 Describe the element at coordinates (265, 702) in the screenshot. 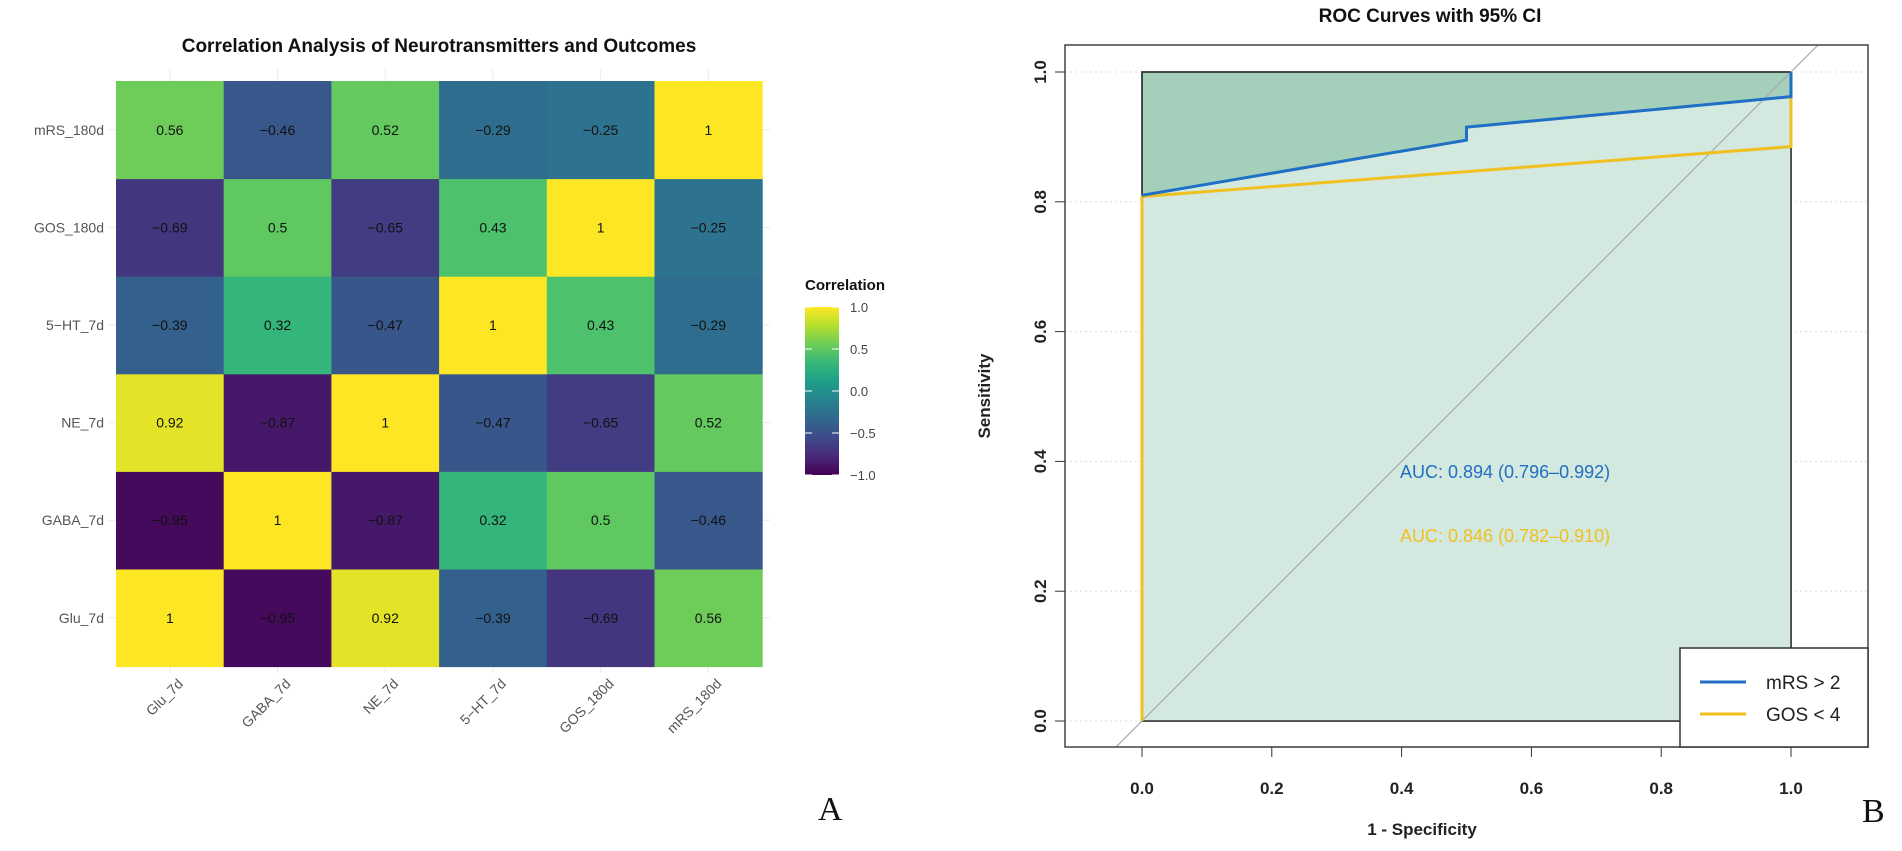

I see `x-tick-label: GABA_7d` at that location.